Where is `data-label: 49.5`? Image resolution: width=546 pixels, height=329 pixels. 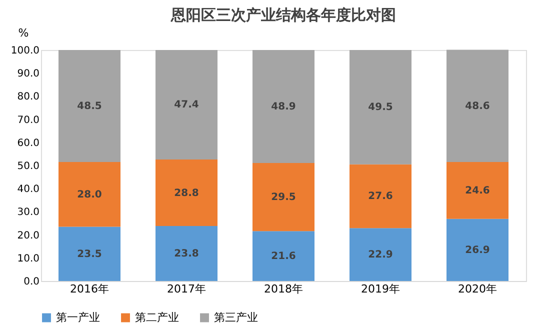
data-label: 49.5 is located at coordinates (380, 108).